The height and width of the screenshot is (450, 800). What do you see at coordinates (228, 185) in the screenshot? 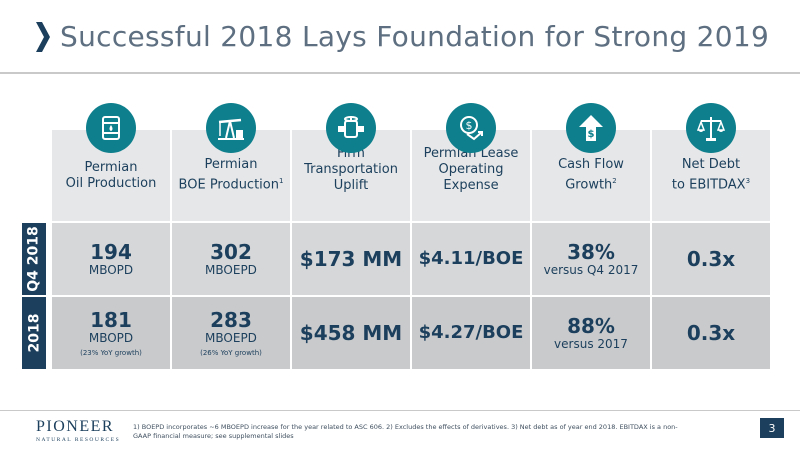
I see `column-label: BOE Production` at bounding box center [228, 185].